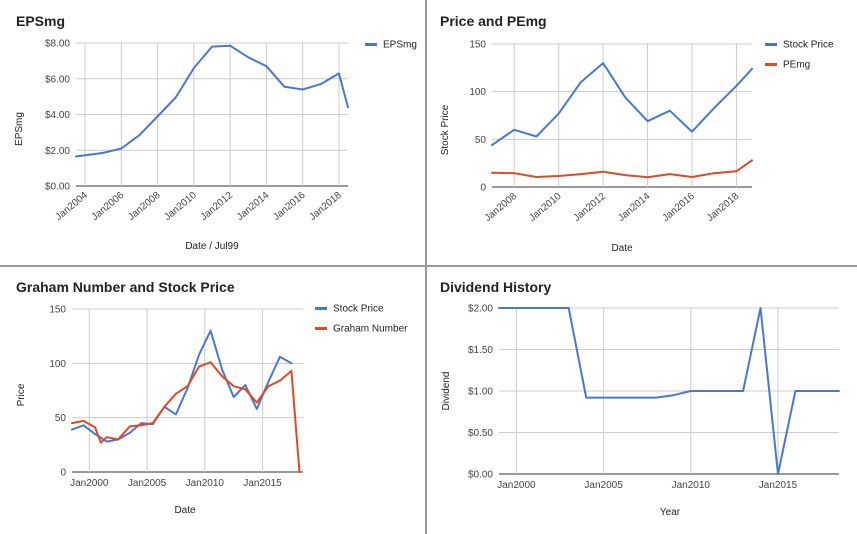 This screenshot has width=857, height=534. I want to click on chart-title: Price and PEmg, so click(493, 21).